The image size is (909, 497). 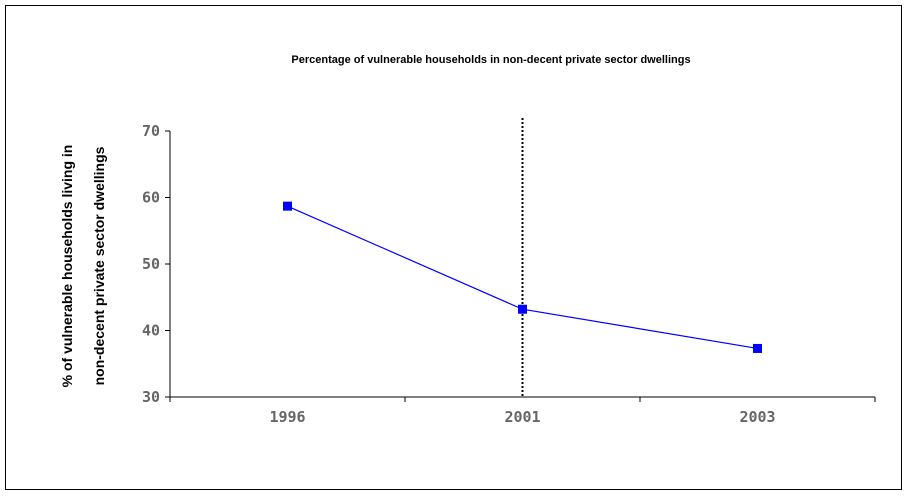 What do you see at coordinates (151, 264) in the screenshot?
I see `y-tick-label-50: 50` at bounding box center [151, 264].